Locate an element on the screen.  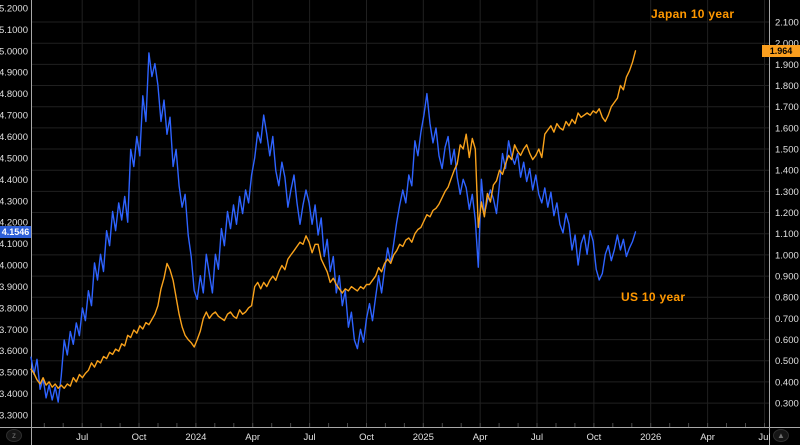
svg-text: 4.8000 is located at coordinates (14, 94).